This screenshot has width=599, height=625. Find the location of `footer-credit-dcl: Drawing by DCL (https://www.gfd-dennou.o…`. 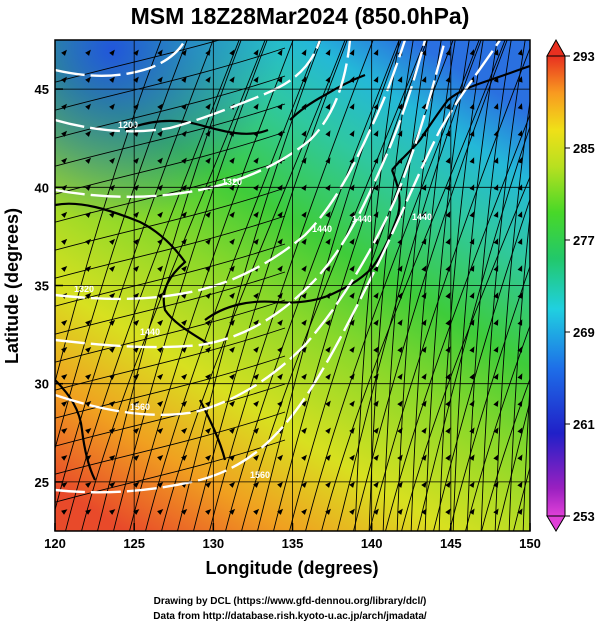

footer-credit-dcl: Drawing by DCL (https://www.gfd-dennou.o… is located at coordinates (290, 601).